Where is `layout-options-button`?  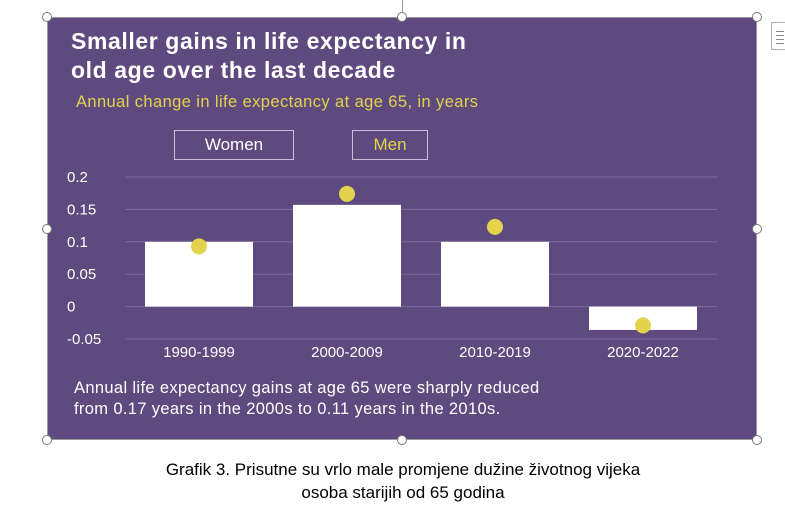 layout-options-button is located at coordinates (778, 36).